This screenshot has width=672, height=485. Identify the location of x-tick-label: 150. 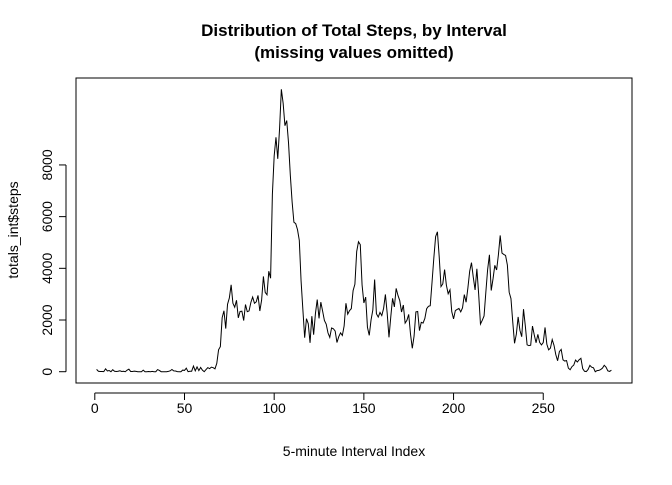
(364, 408).